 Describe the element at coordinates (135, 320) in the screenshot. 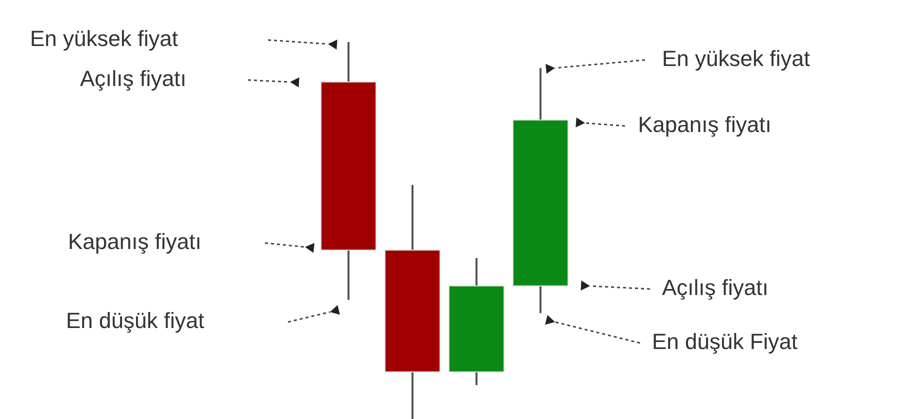

I see `text: En düşük fiyat` at that location.